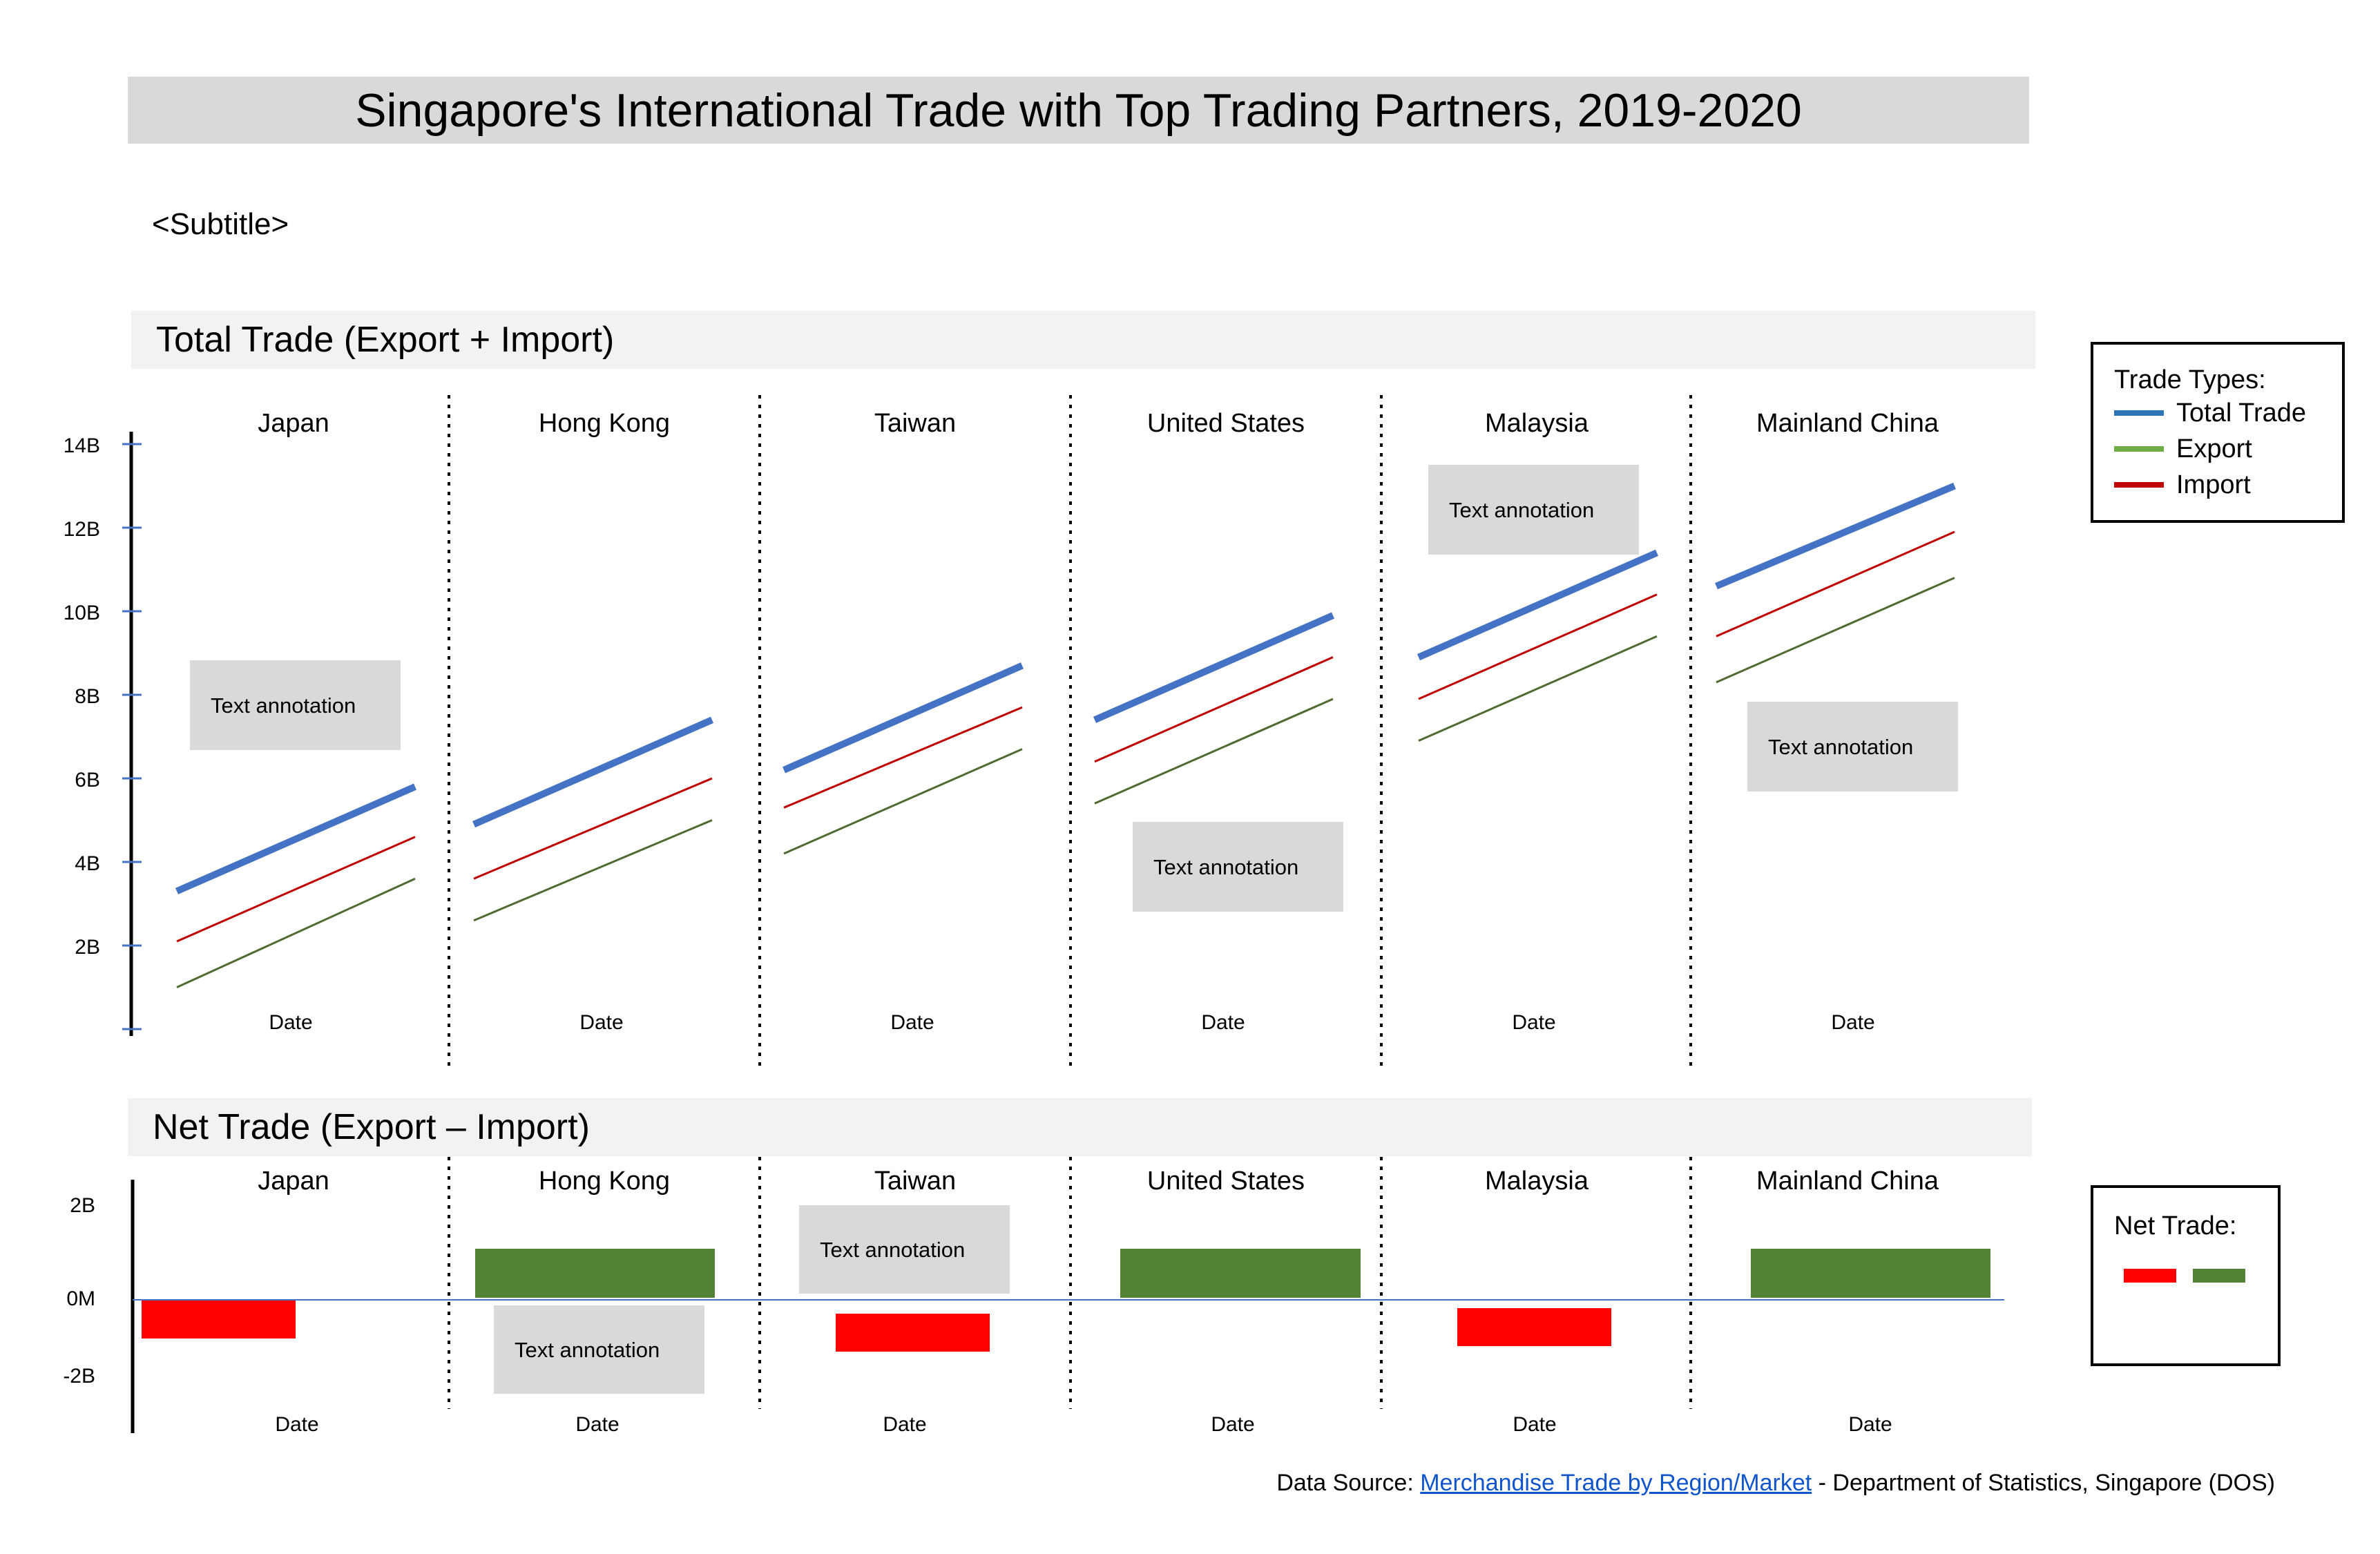  What do you see at coordinates (87, 696) in the screenshot?
I see `y-tick-label: 8B` at bounding box center [87, 696].